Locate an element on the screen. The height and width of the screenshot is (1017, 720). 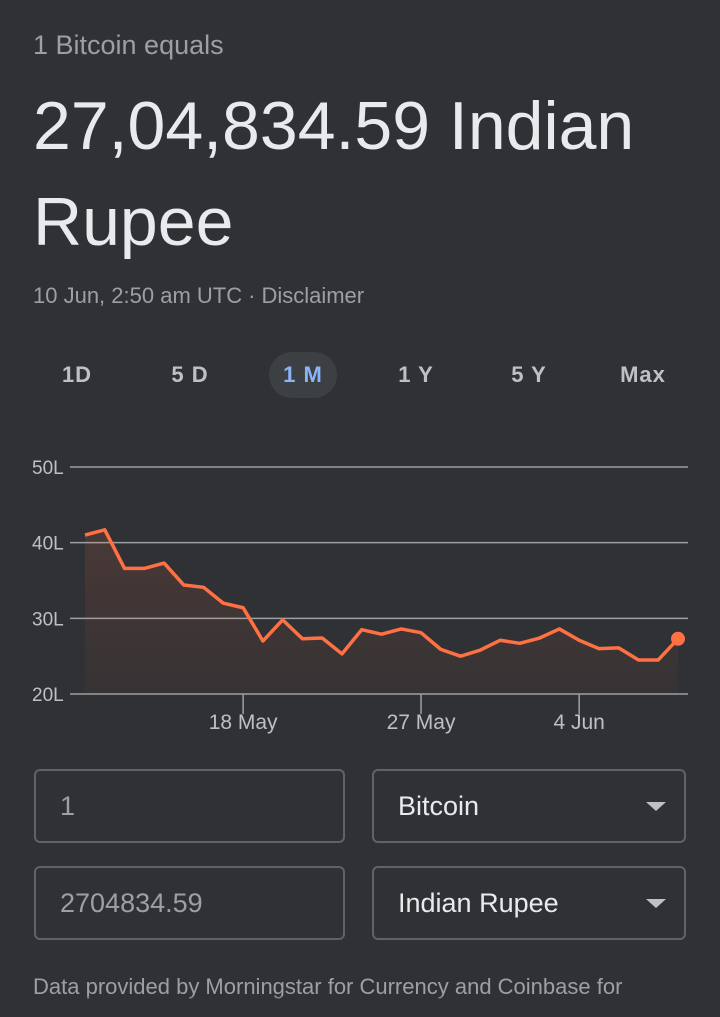
series-area is located at coordinates (381, 611).